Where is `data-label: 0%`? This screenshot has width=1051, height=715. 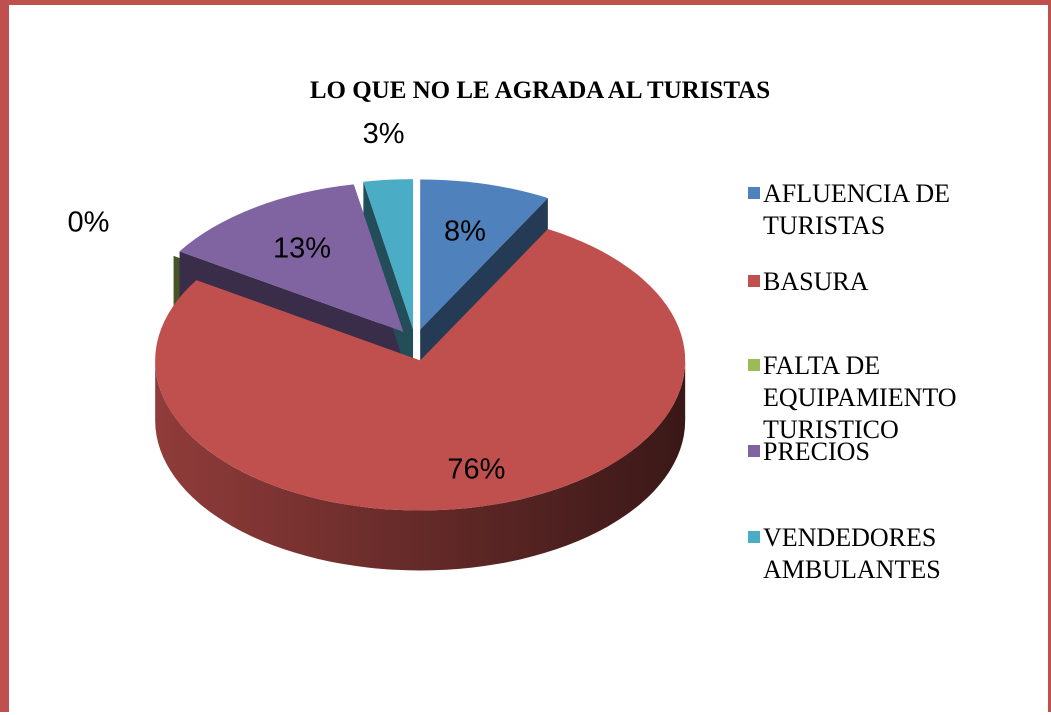
data-label: 0% is located at coordinates (88, 223).